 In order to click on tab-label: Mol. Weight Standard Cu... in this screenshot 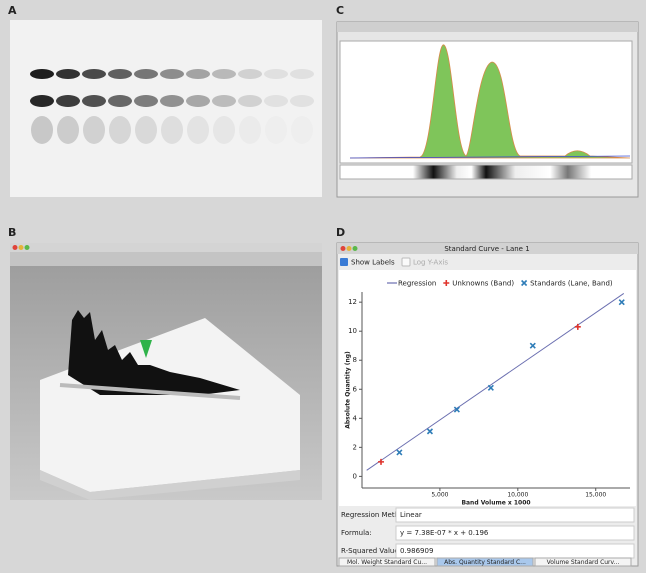, I will do `click(387, 562)`.